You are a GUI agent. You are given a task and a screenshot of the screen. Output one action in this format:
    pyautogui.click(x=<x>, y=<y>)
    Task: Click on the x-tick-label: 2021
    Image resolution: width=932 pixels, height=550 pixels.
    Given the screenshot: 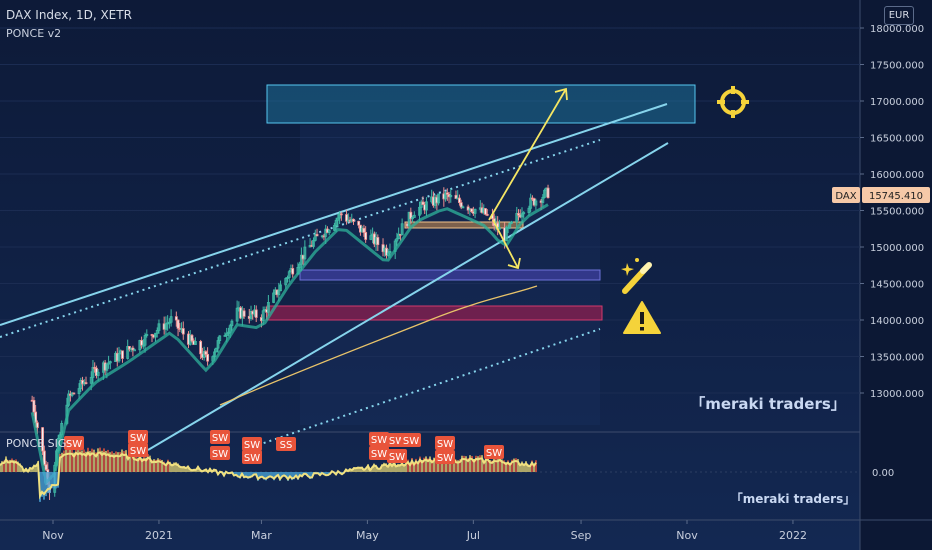 What is the action you would take?
    pyautogui.click(x=159, y=535)
    